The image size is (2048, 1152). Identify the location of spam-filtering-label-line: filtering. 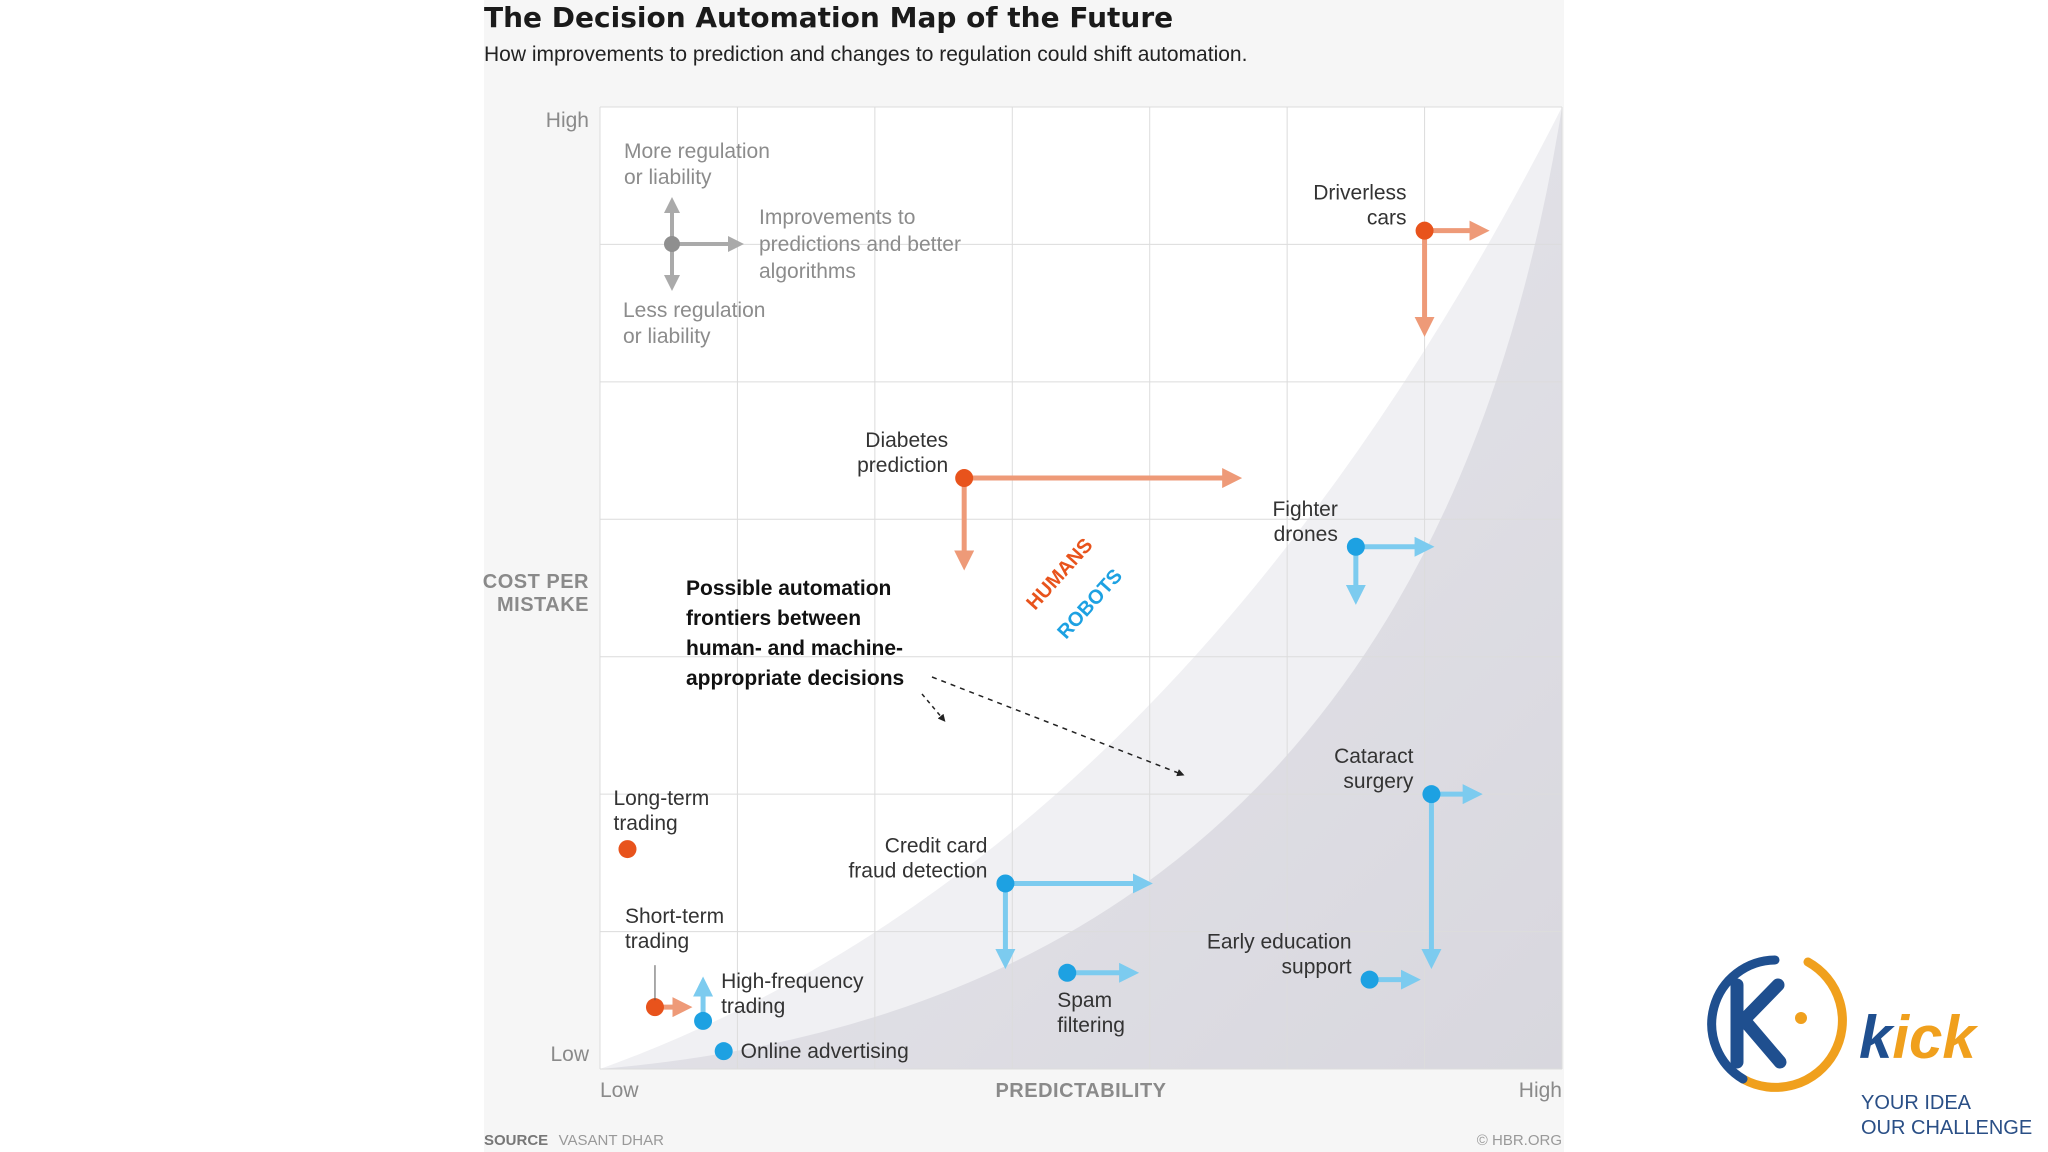
(1091, 1025).